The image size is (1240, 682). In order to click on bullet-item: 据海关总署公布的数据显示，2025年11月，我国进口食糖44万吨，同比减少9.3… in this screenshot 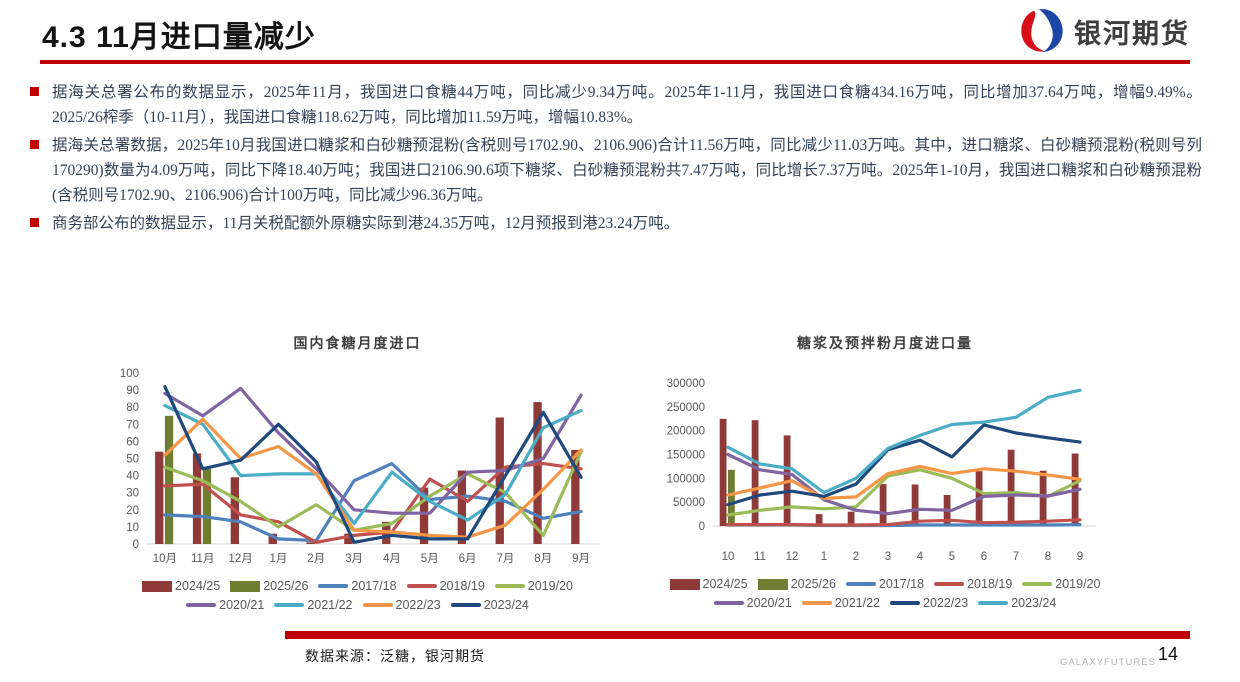, I will do `click(616, 105)`.